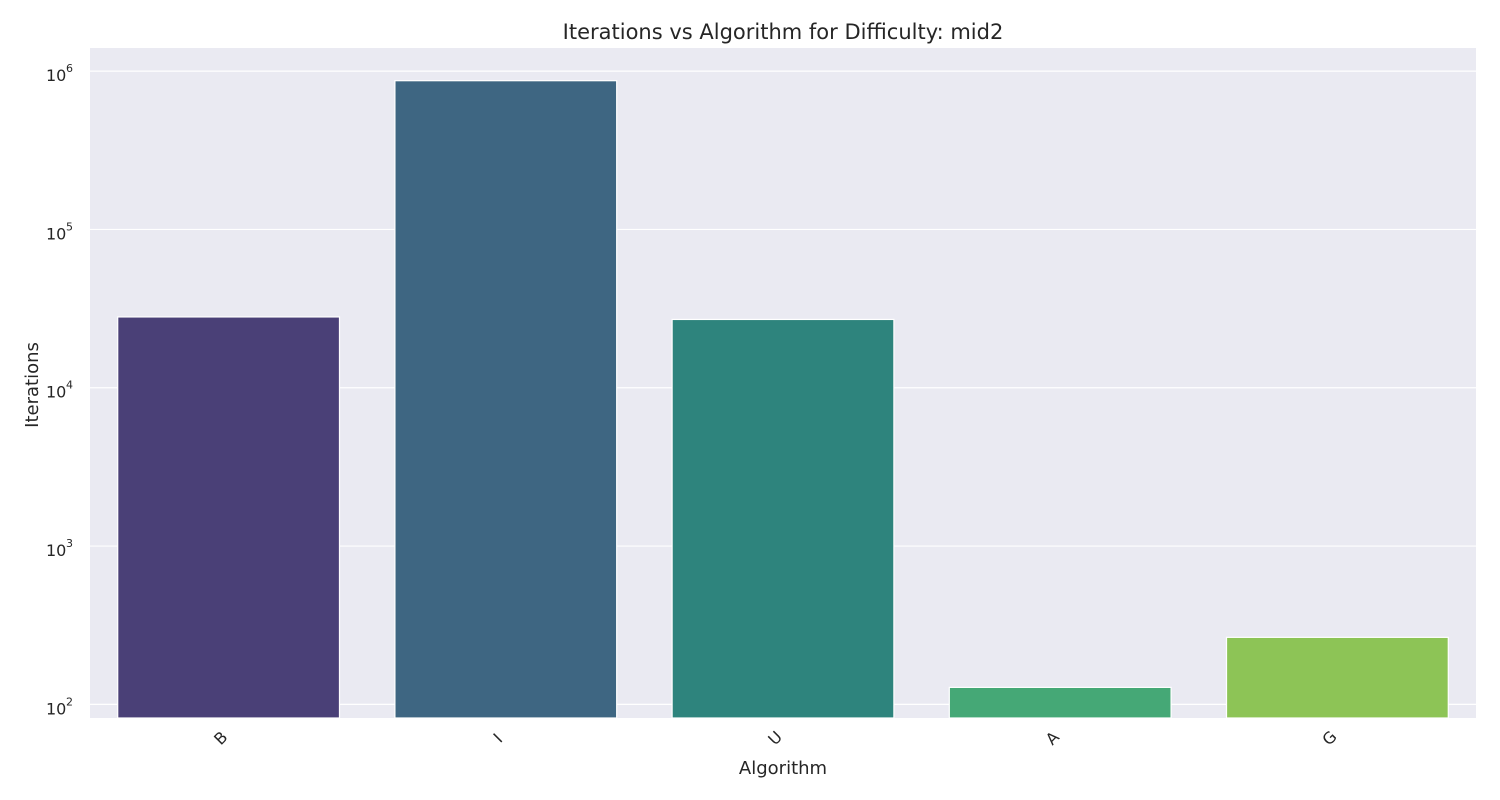 This screenshot has width=1500, height=800. I want to click on bar-b, so click(229, 517).